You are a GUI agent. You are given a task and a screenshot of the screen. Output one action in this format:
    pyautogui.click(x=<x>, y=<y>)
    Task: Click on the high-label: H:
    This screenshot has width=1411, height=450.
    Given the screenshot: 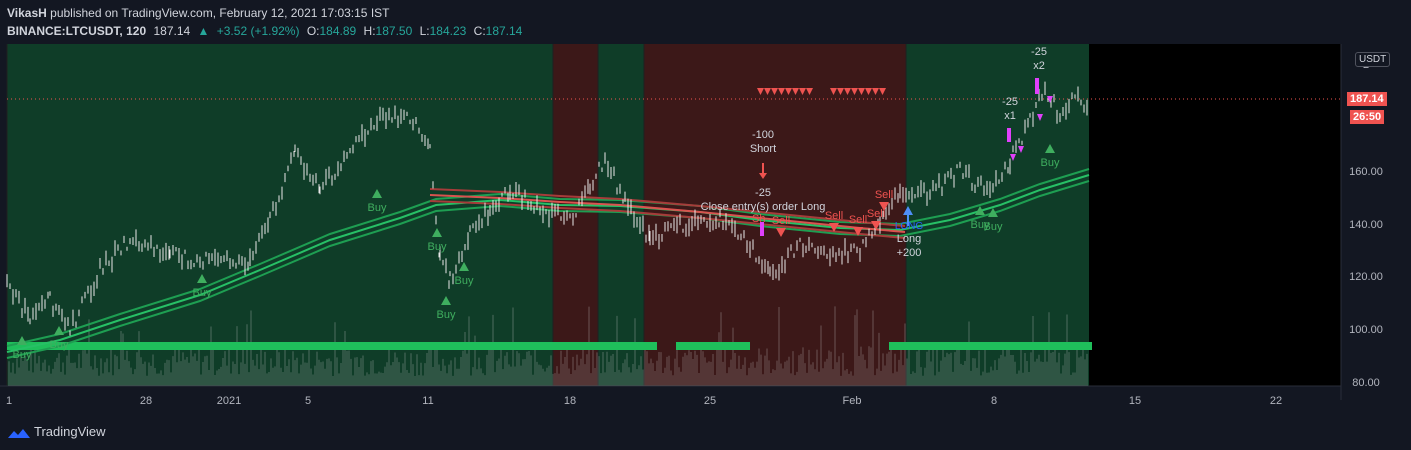 What is the action you would take?
    pyautogui.click(x=369, y=31)
    